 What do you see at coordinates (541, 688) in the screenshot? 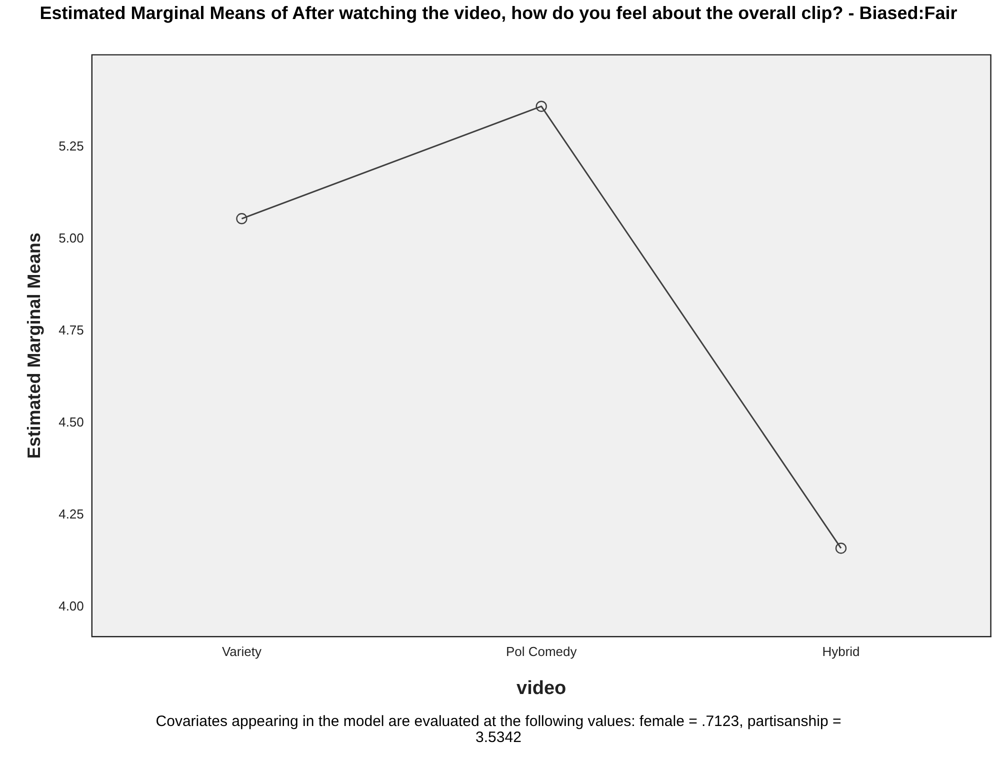
I see `x-axis-title: video` at bounding box center [541, 688].